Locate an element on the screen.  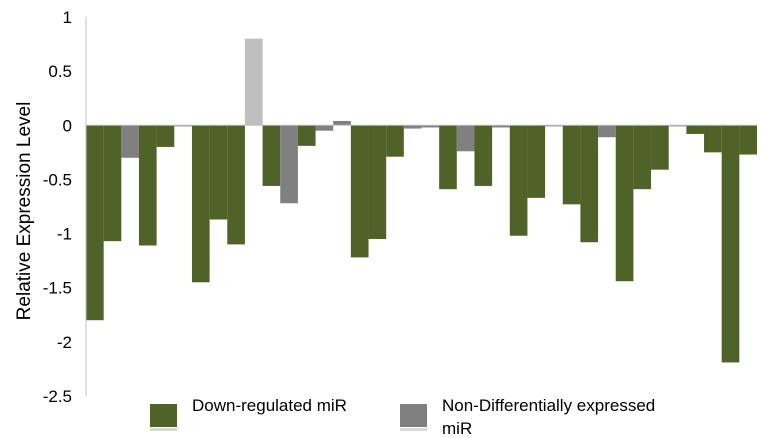
y-tick-label: 1 is located at coordinates (67, 17).